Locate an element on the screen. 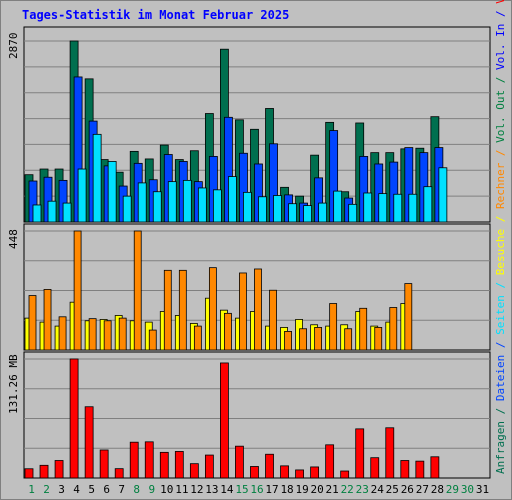 Image resolution: width=512 pixels, height=500 pixels. x-tick-label: 16 is located at coordinates (256, 489).